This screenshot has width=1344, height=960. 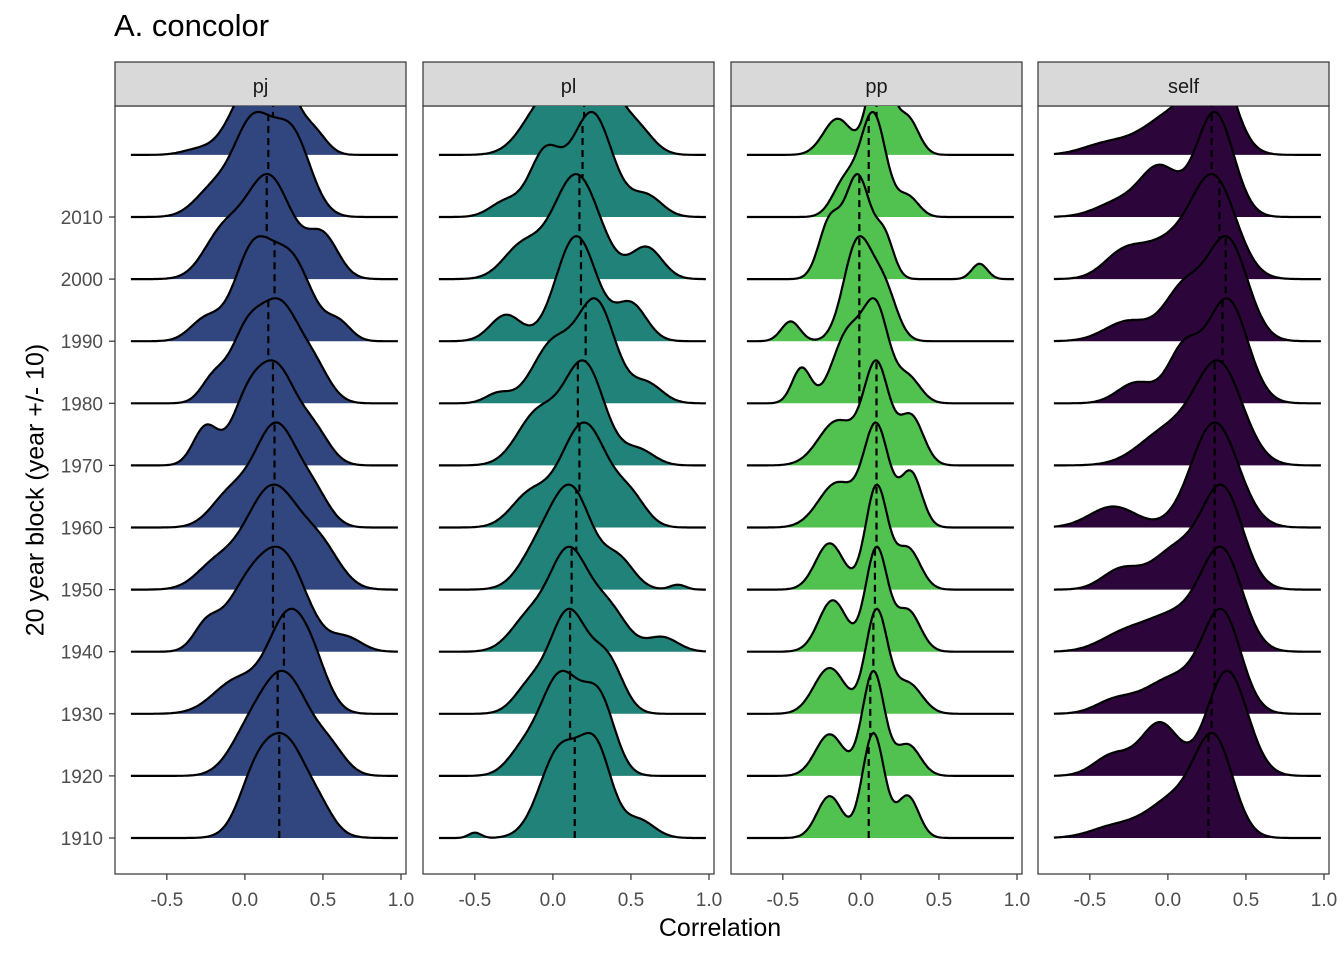 I want to click on facet-strip-label: self, so click(x=1184, y=87).